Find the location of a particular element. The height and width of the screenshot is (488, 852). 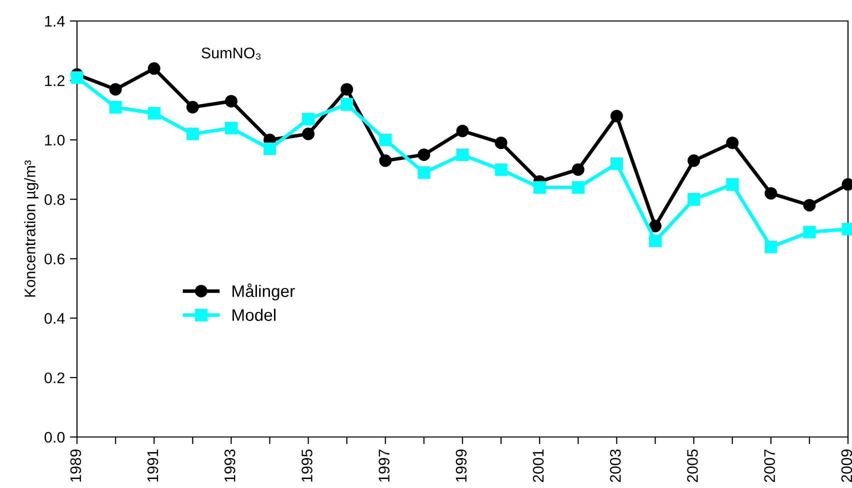

x-tick-label: 2007 is located at coordinates (769, 466).